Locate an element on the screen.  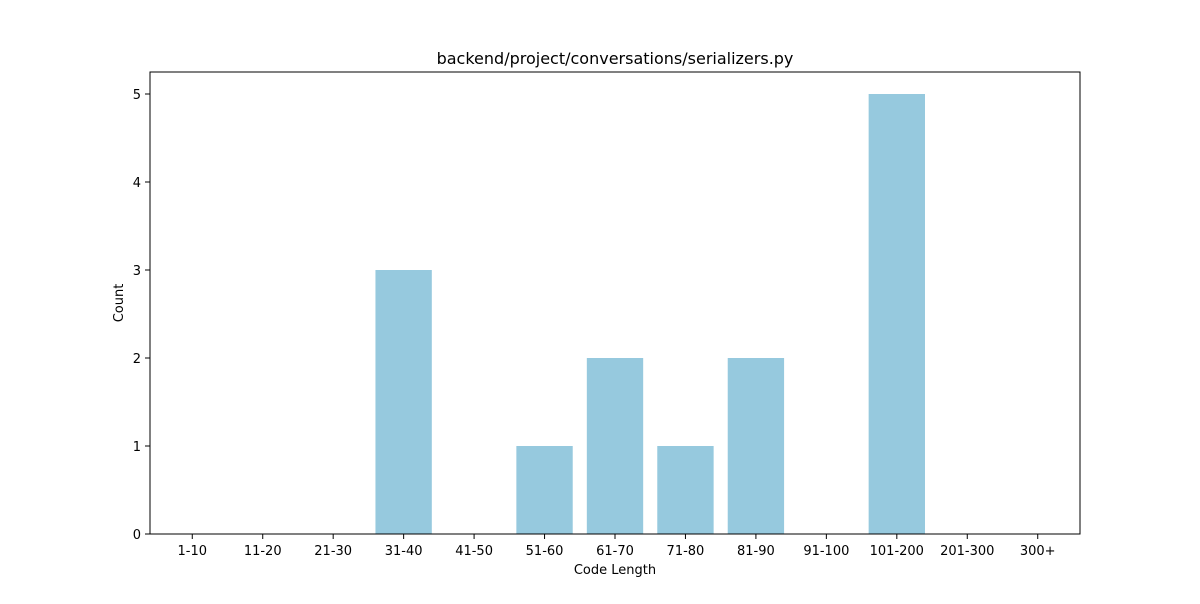
x-tick-label: 31-40 is located at coordinates (404, 551).